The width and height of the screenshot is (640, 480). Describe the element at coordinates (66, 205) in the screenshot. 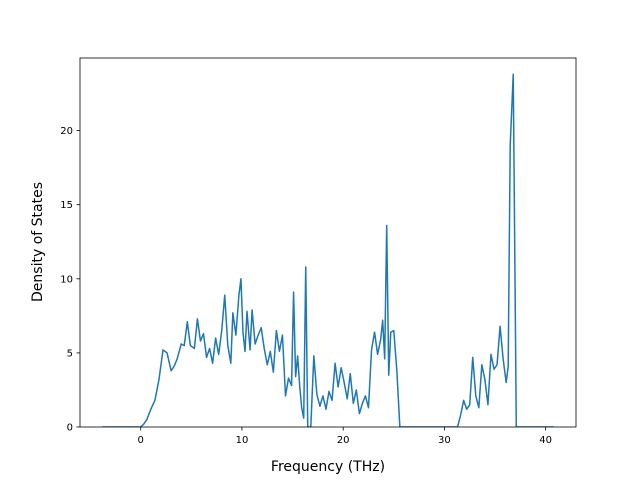

I see `y-tick-label: 15` at that location.